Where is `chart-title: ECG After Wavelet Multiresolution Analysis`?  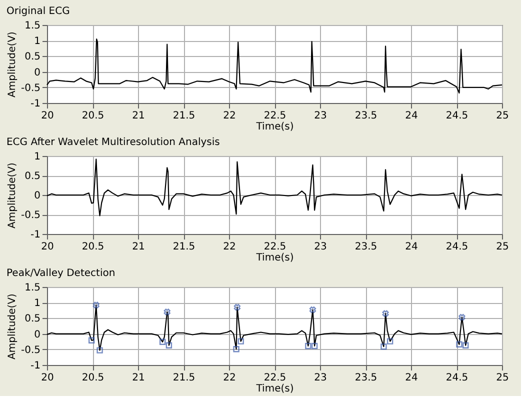 chart-title: ECG After Wavelet Multiresolution Analysis is located at coordinates (113, 142).